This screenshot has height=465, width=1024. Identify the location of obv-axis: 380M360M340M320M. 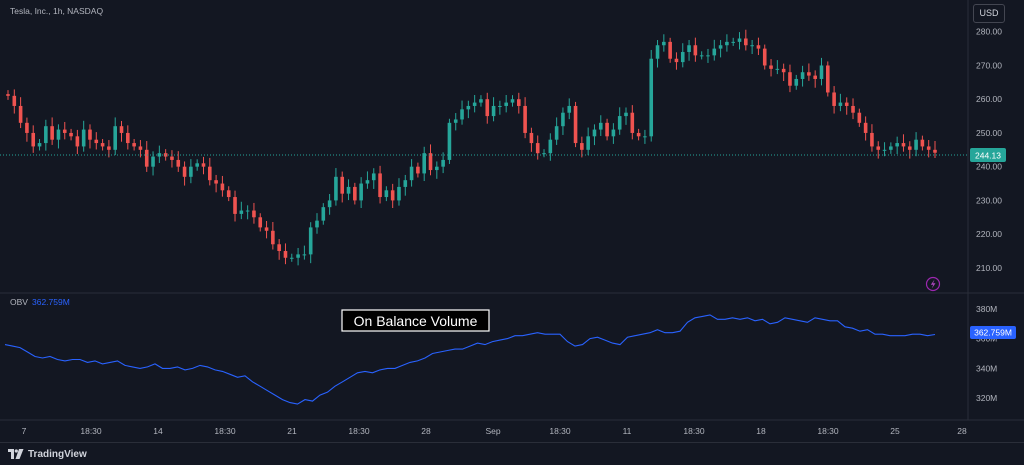
(986, 353).